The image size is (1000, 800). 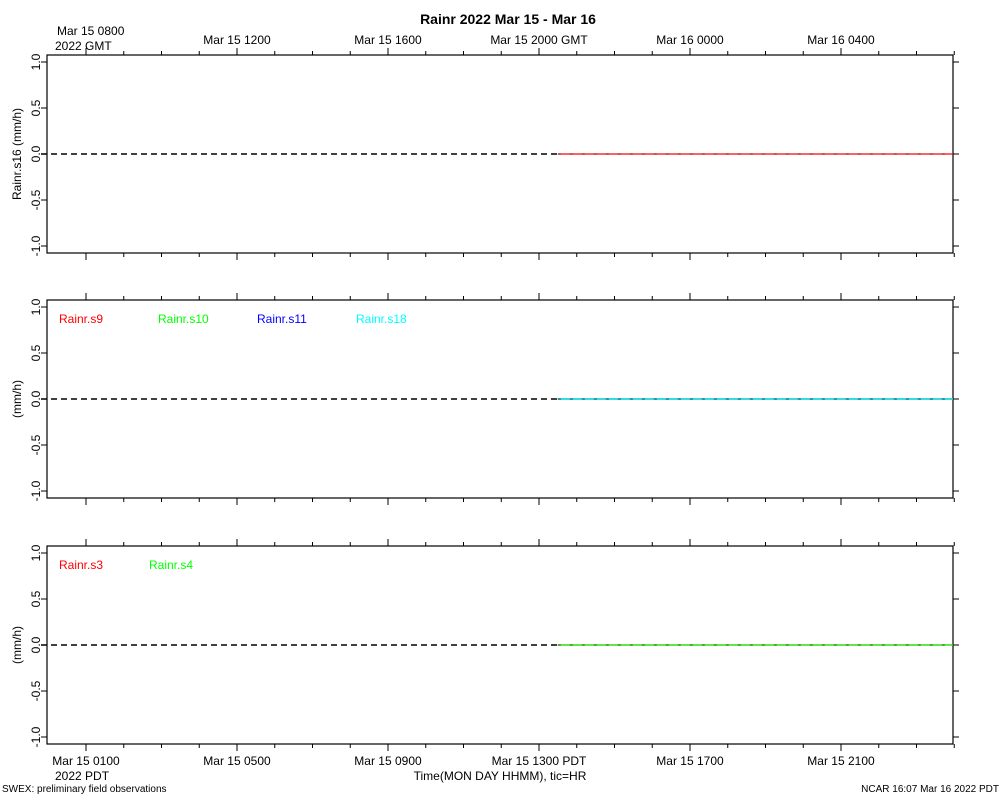 What do you see at coordinates (388, 40) in the screenshot?
I see `top-axis-label: Mar 15 1600` at bounding box center [388, 40].